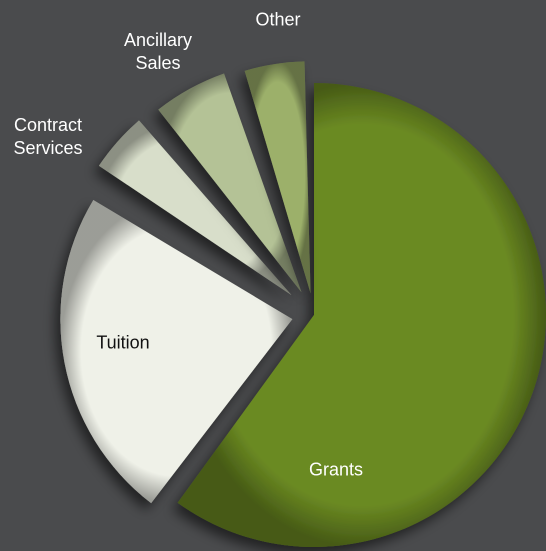 This screenshot has width=546, height=551. I want to click on slice-label-grants: Grants, so click(336, 469).